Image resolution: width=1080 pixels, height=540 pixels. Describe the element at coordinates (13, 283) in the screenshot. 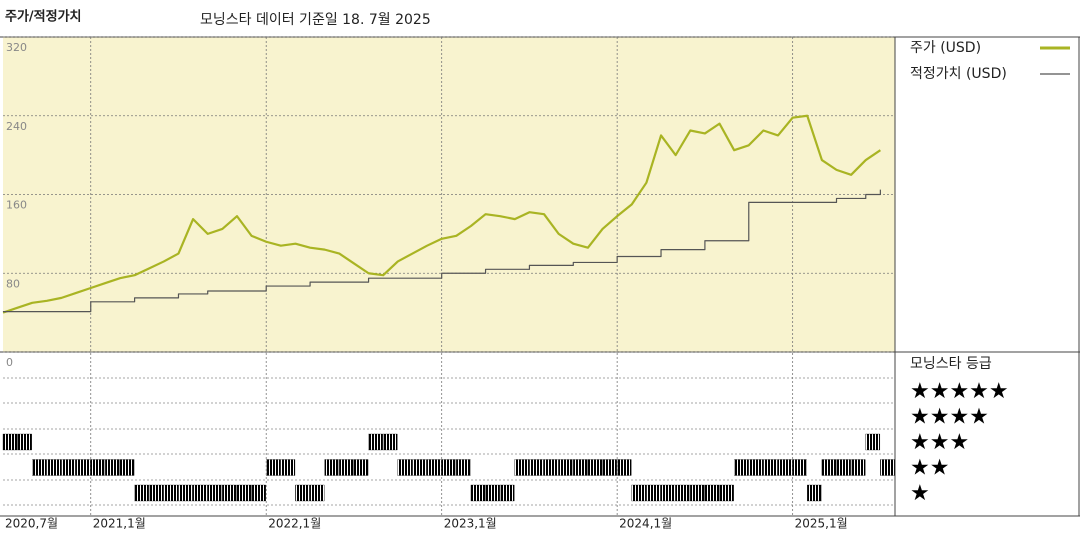

I see `y-tick-label: 80` at that location.